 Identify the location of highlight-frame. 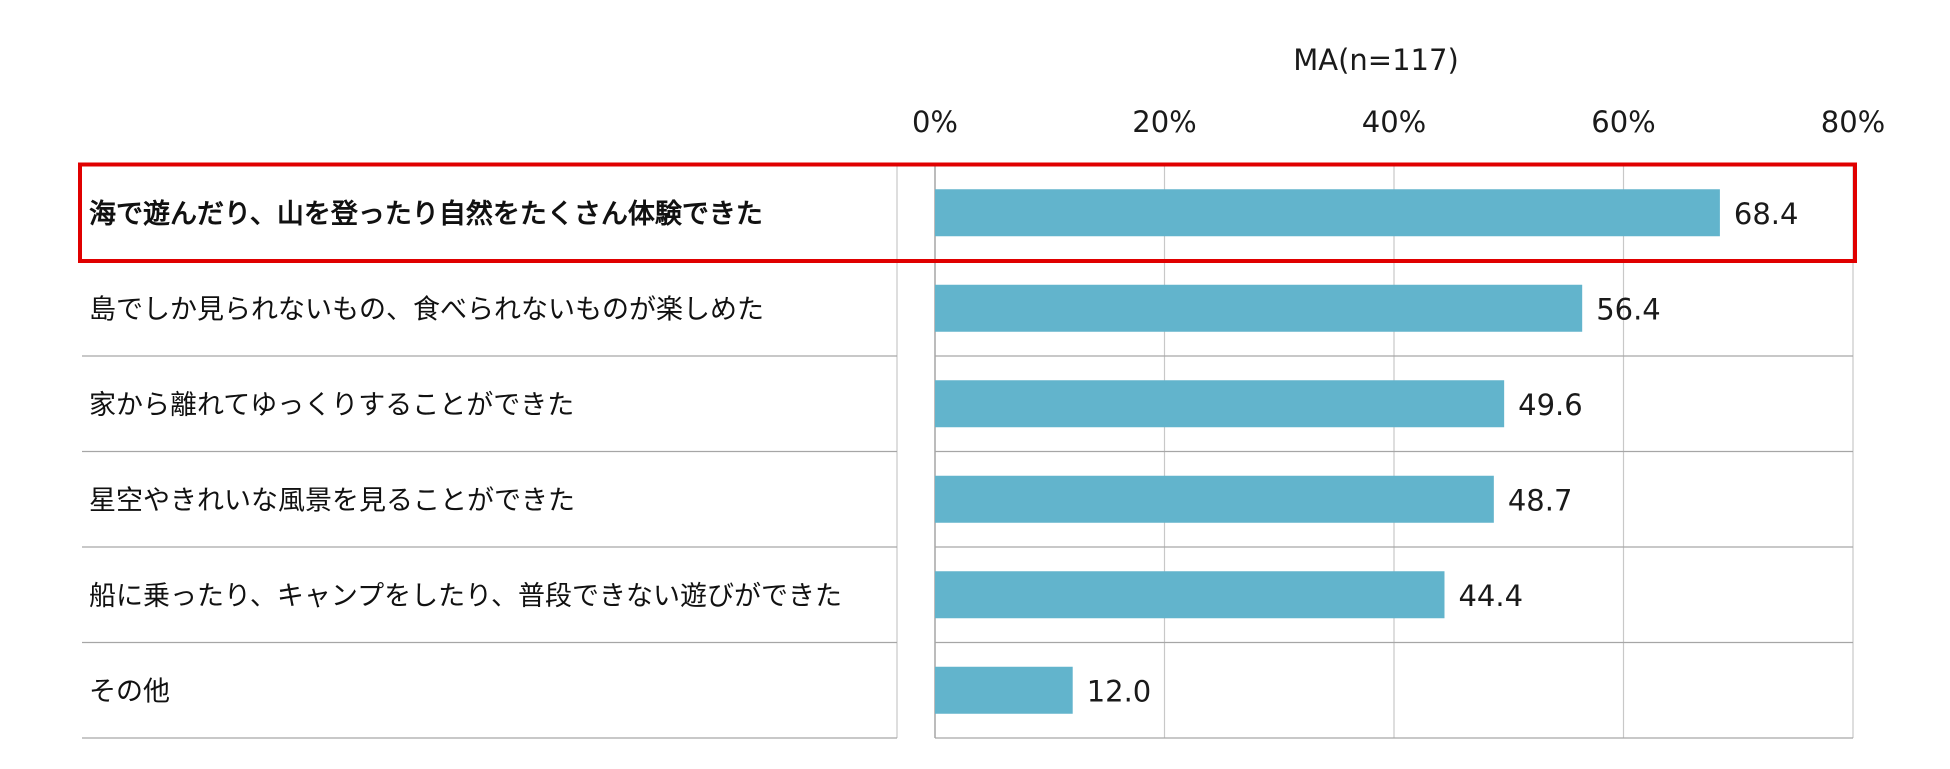
(967, 212).